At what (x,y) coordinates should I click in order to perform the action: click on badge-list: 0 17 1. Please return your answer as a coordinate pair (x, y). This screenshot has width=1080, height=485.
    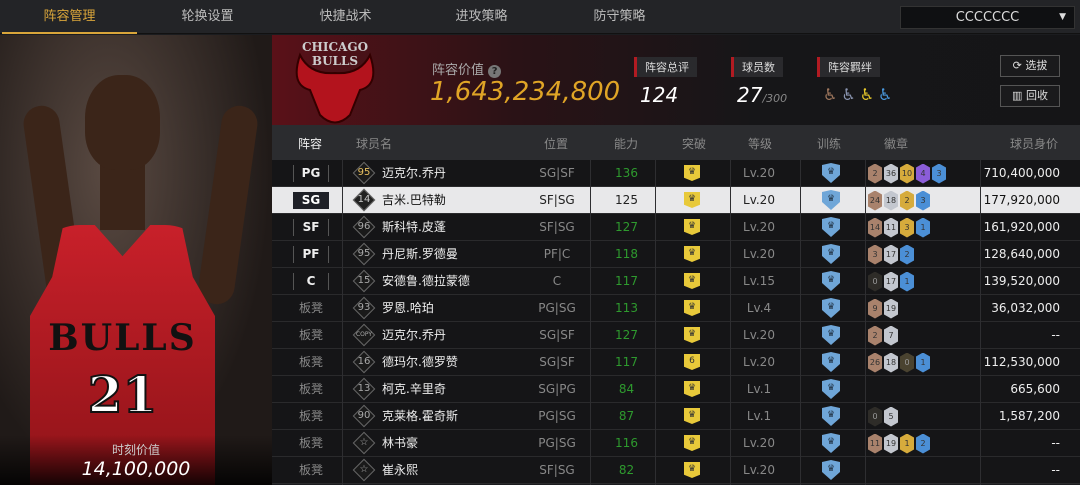
    Looking at the image, I should click on (891, 281).